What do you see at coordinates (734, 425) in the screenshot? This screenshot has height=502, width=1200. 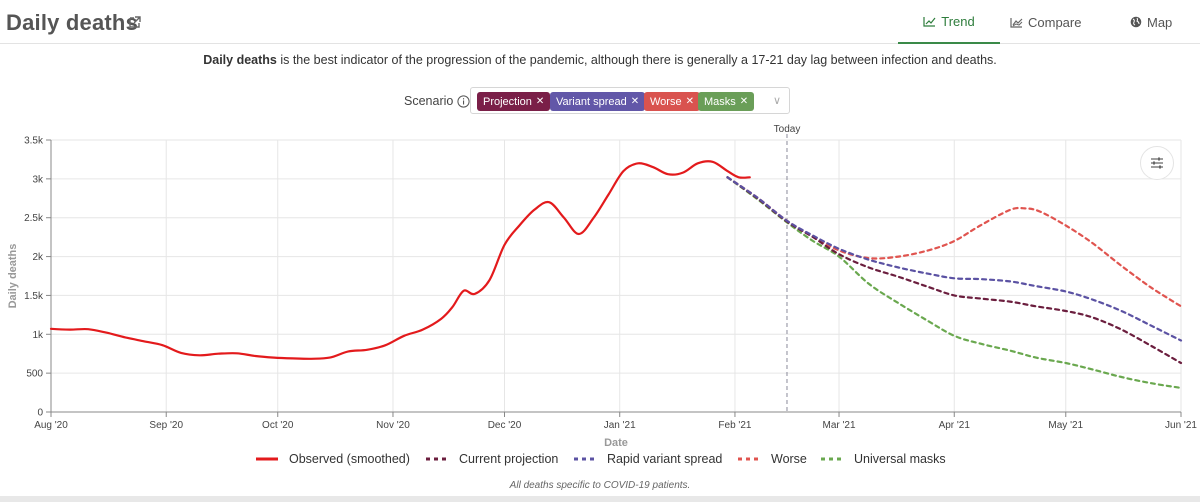 I see `x-tick-label: Feb '21` at bounding box center [734, 425].